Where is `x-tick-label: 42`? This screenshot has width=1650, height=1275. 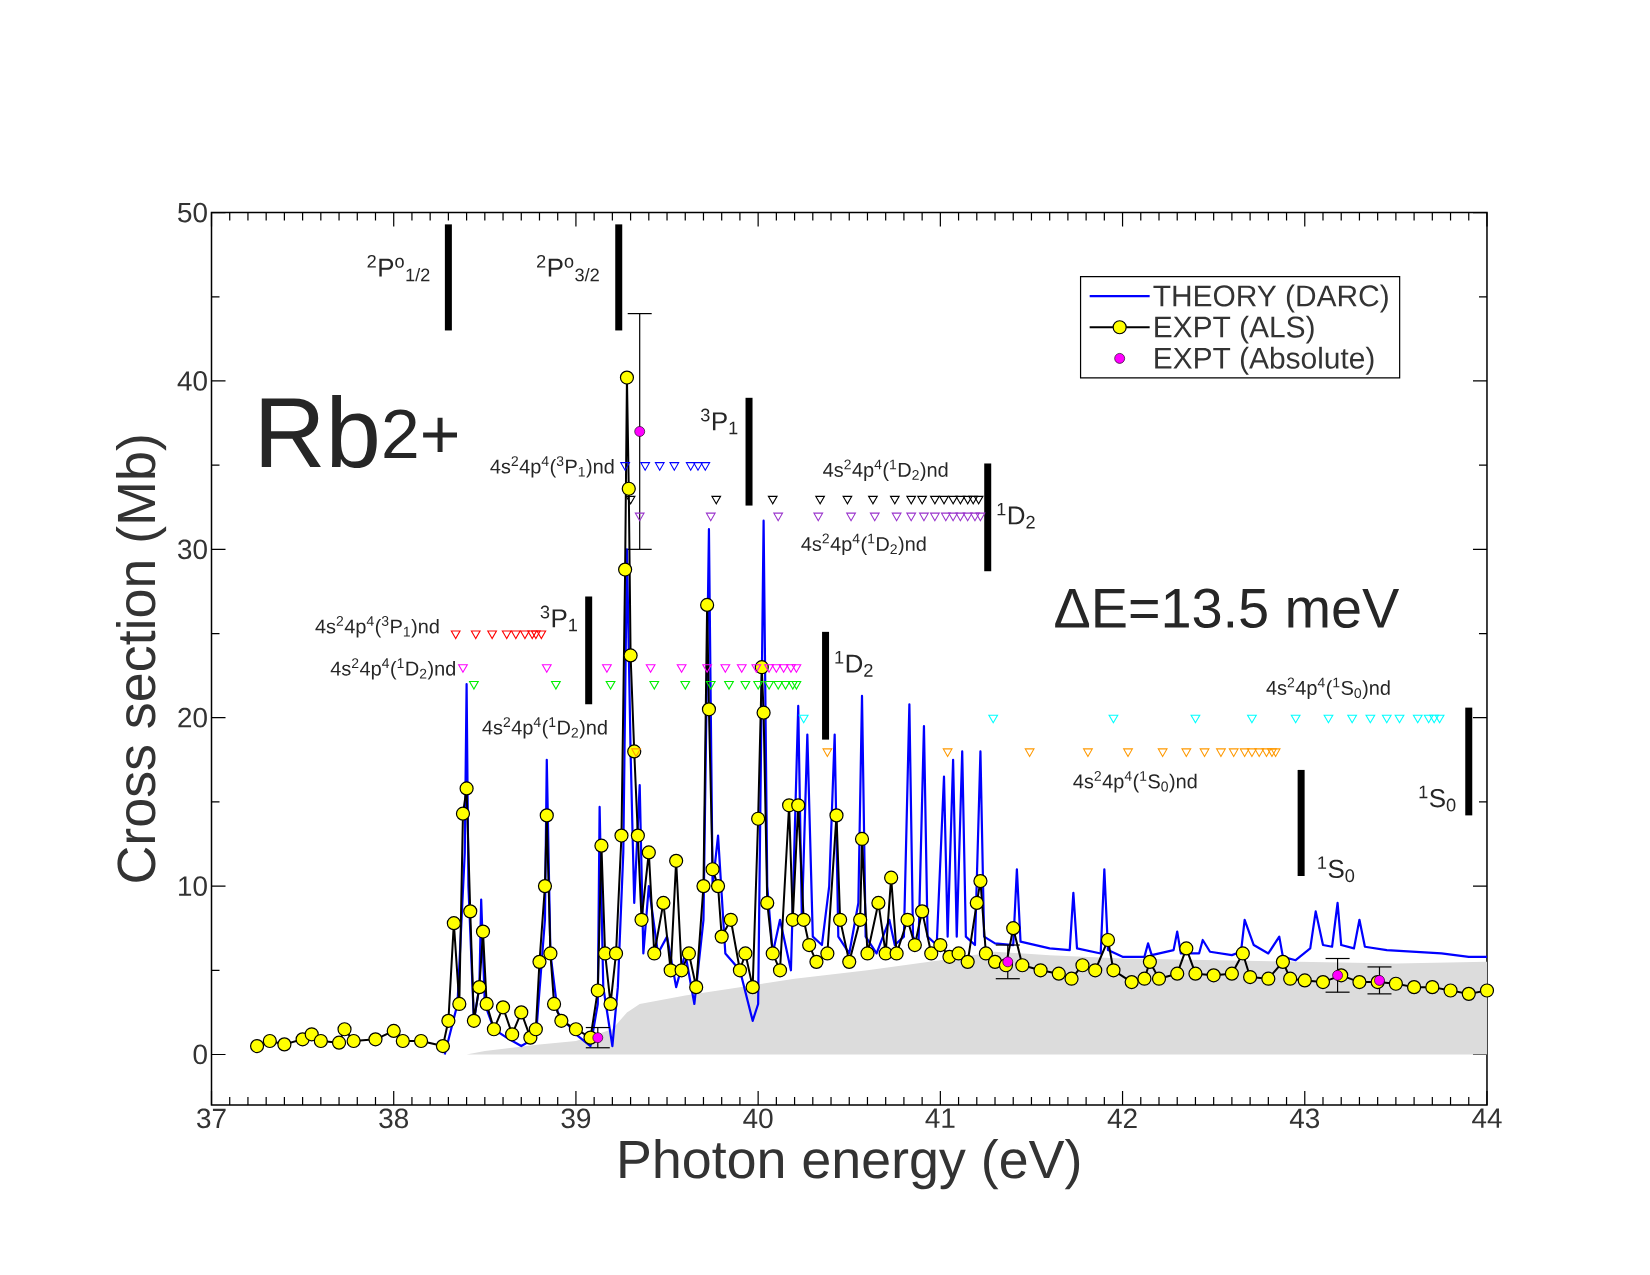
x-tick-label: 42 is located at coordinates (1122, 1118).